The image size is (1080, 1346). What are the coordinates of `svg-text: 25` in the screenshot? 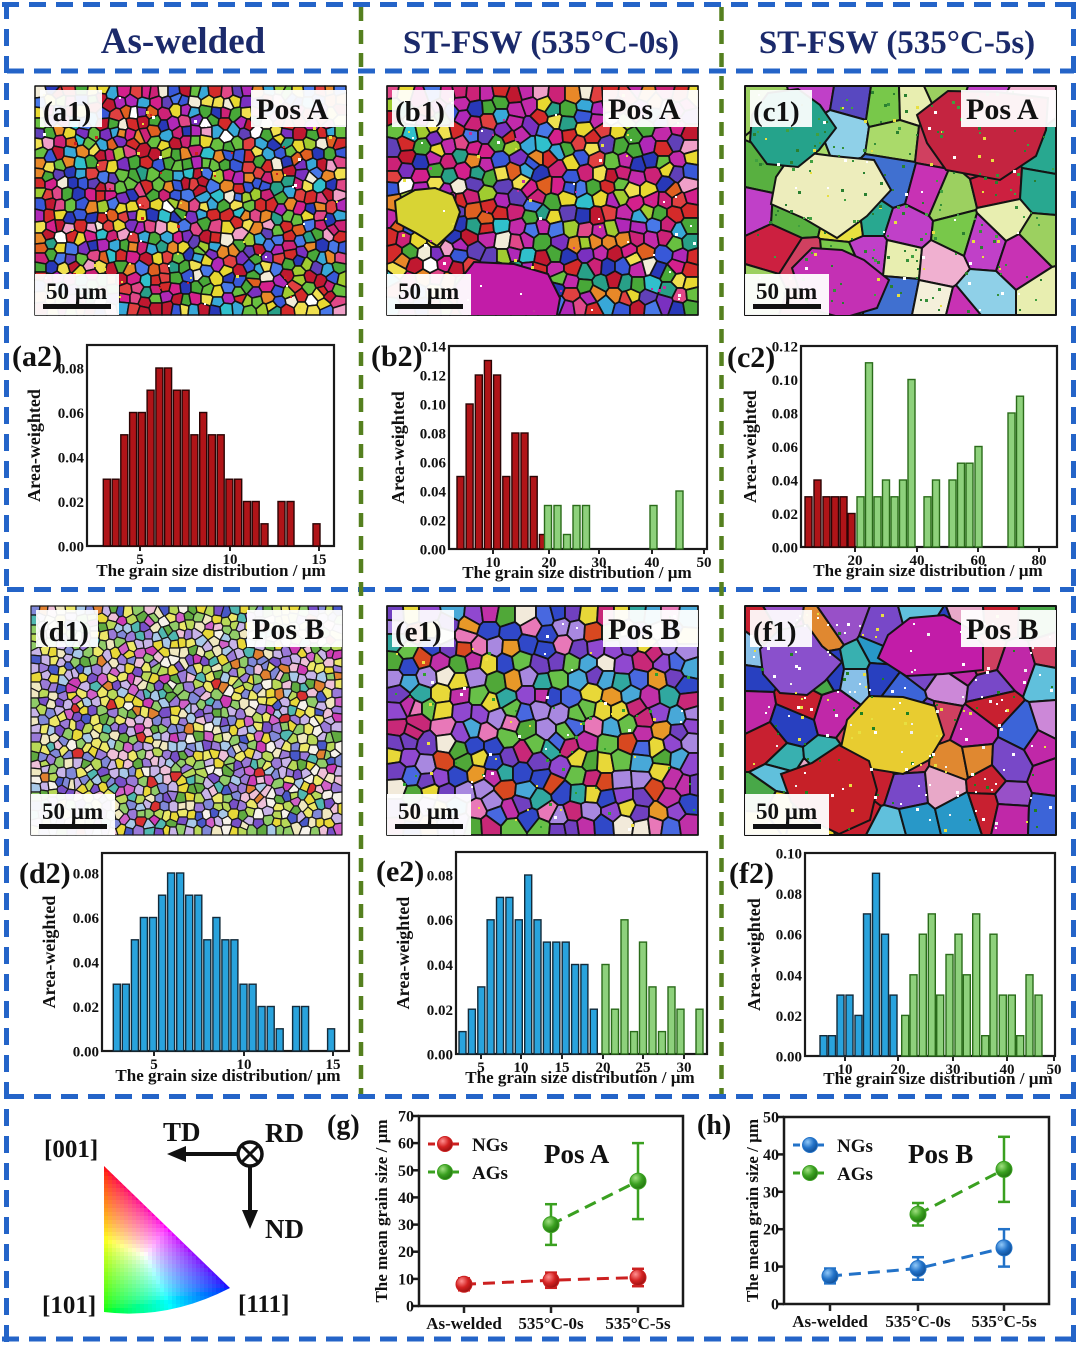 It's located at (643, 1068).